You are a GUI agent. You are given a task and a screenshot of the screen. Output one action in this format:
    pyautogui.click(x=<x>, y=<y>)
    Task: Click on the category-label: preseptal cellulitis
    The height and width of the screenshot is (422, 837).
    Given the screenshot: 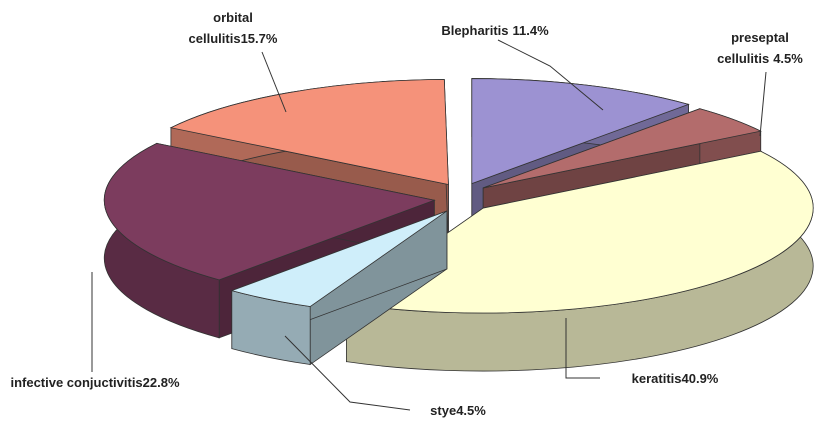 What is the action you would take?
    pyautogui.click(x=753, y=48)
    